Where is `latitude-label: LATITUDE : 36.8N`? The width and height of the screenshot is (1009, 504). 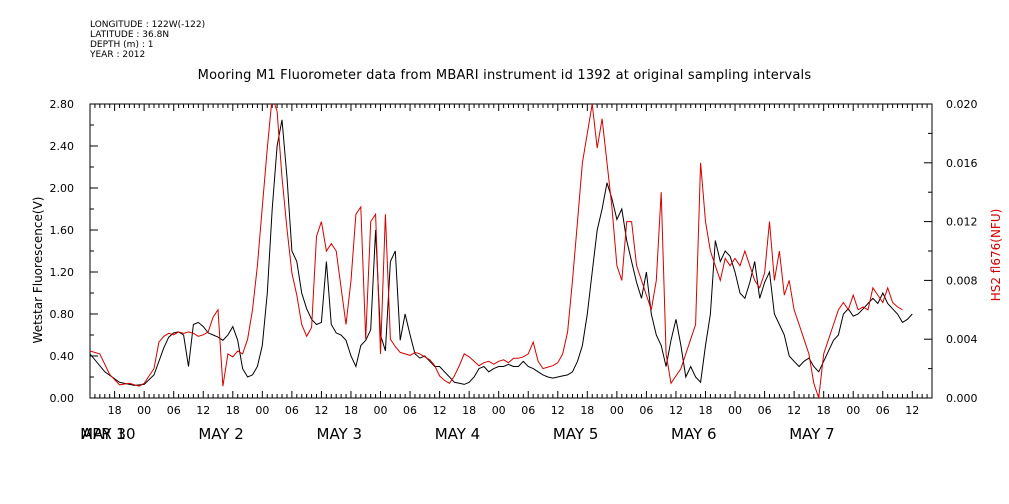 latitude-label: LATITUDE : 36.8N is located at coordinates (130, 35).